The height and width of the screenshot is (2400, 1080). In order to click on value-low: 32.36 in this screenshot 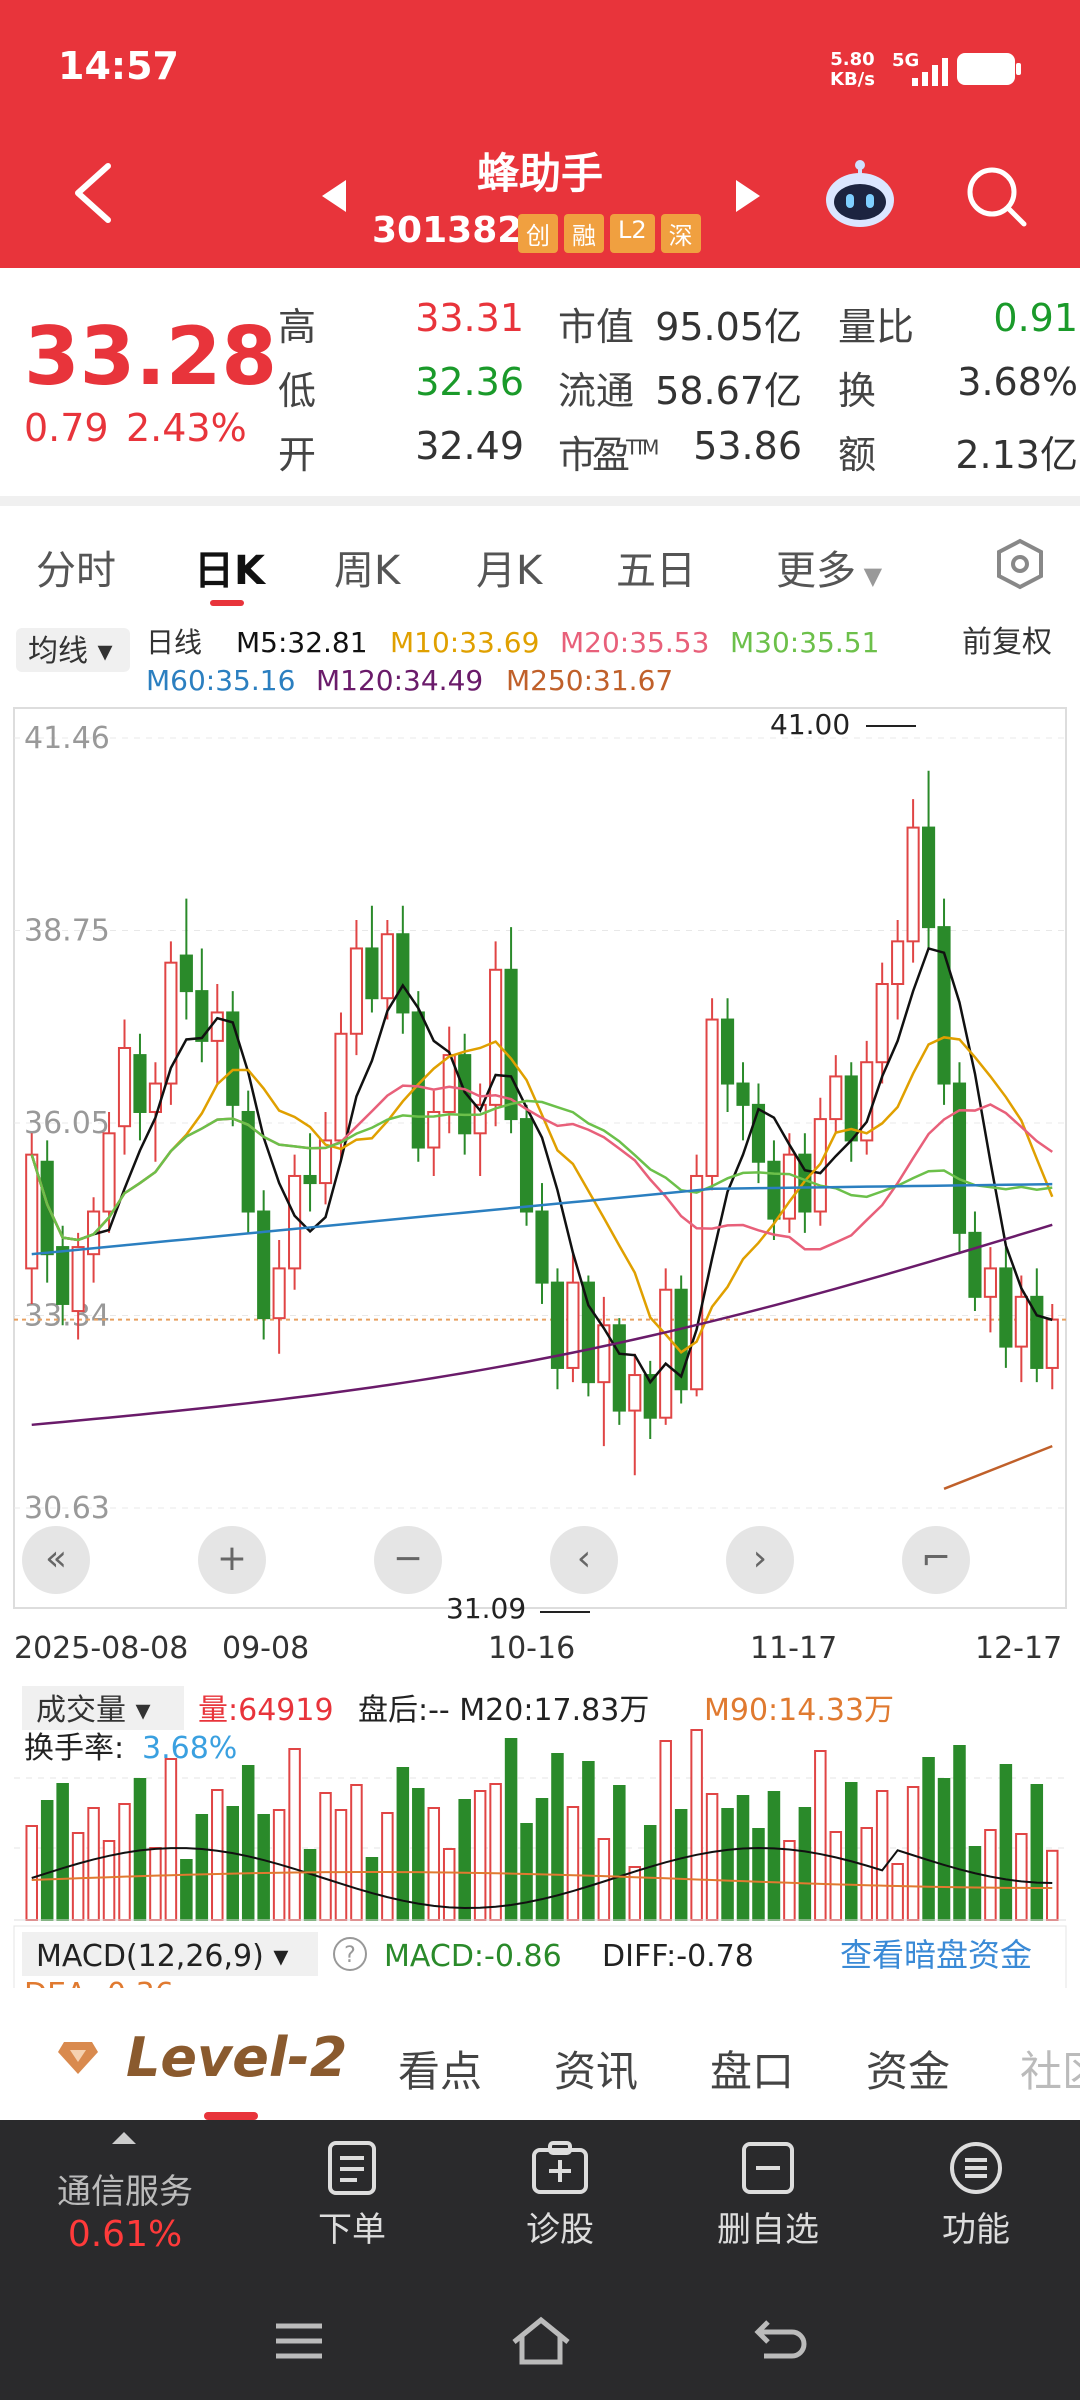, I will do `click(469, 382)`.